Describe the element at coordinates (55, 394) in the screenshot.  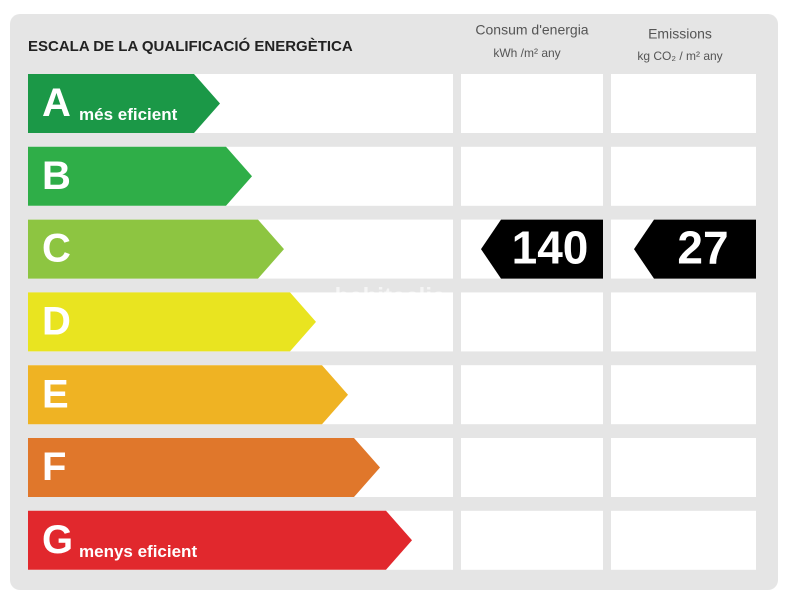
I see `class-letter: E` at that location.